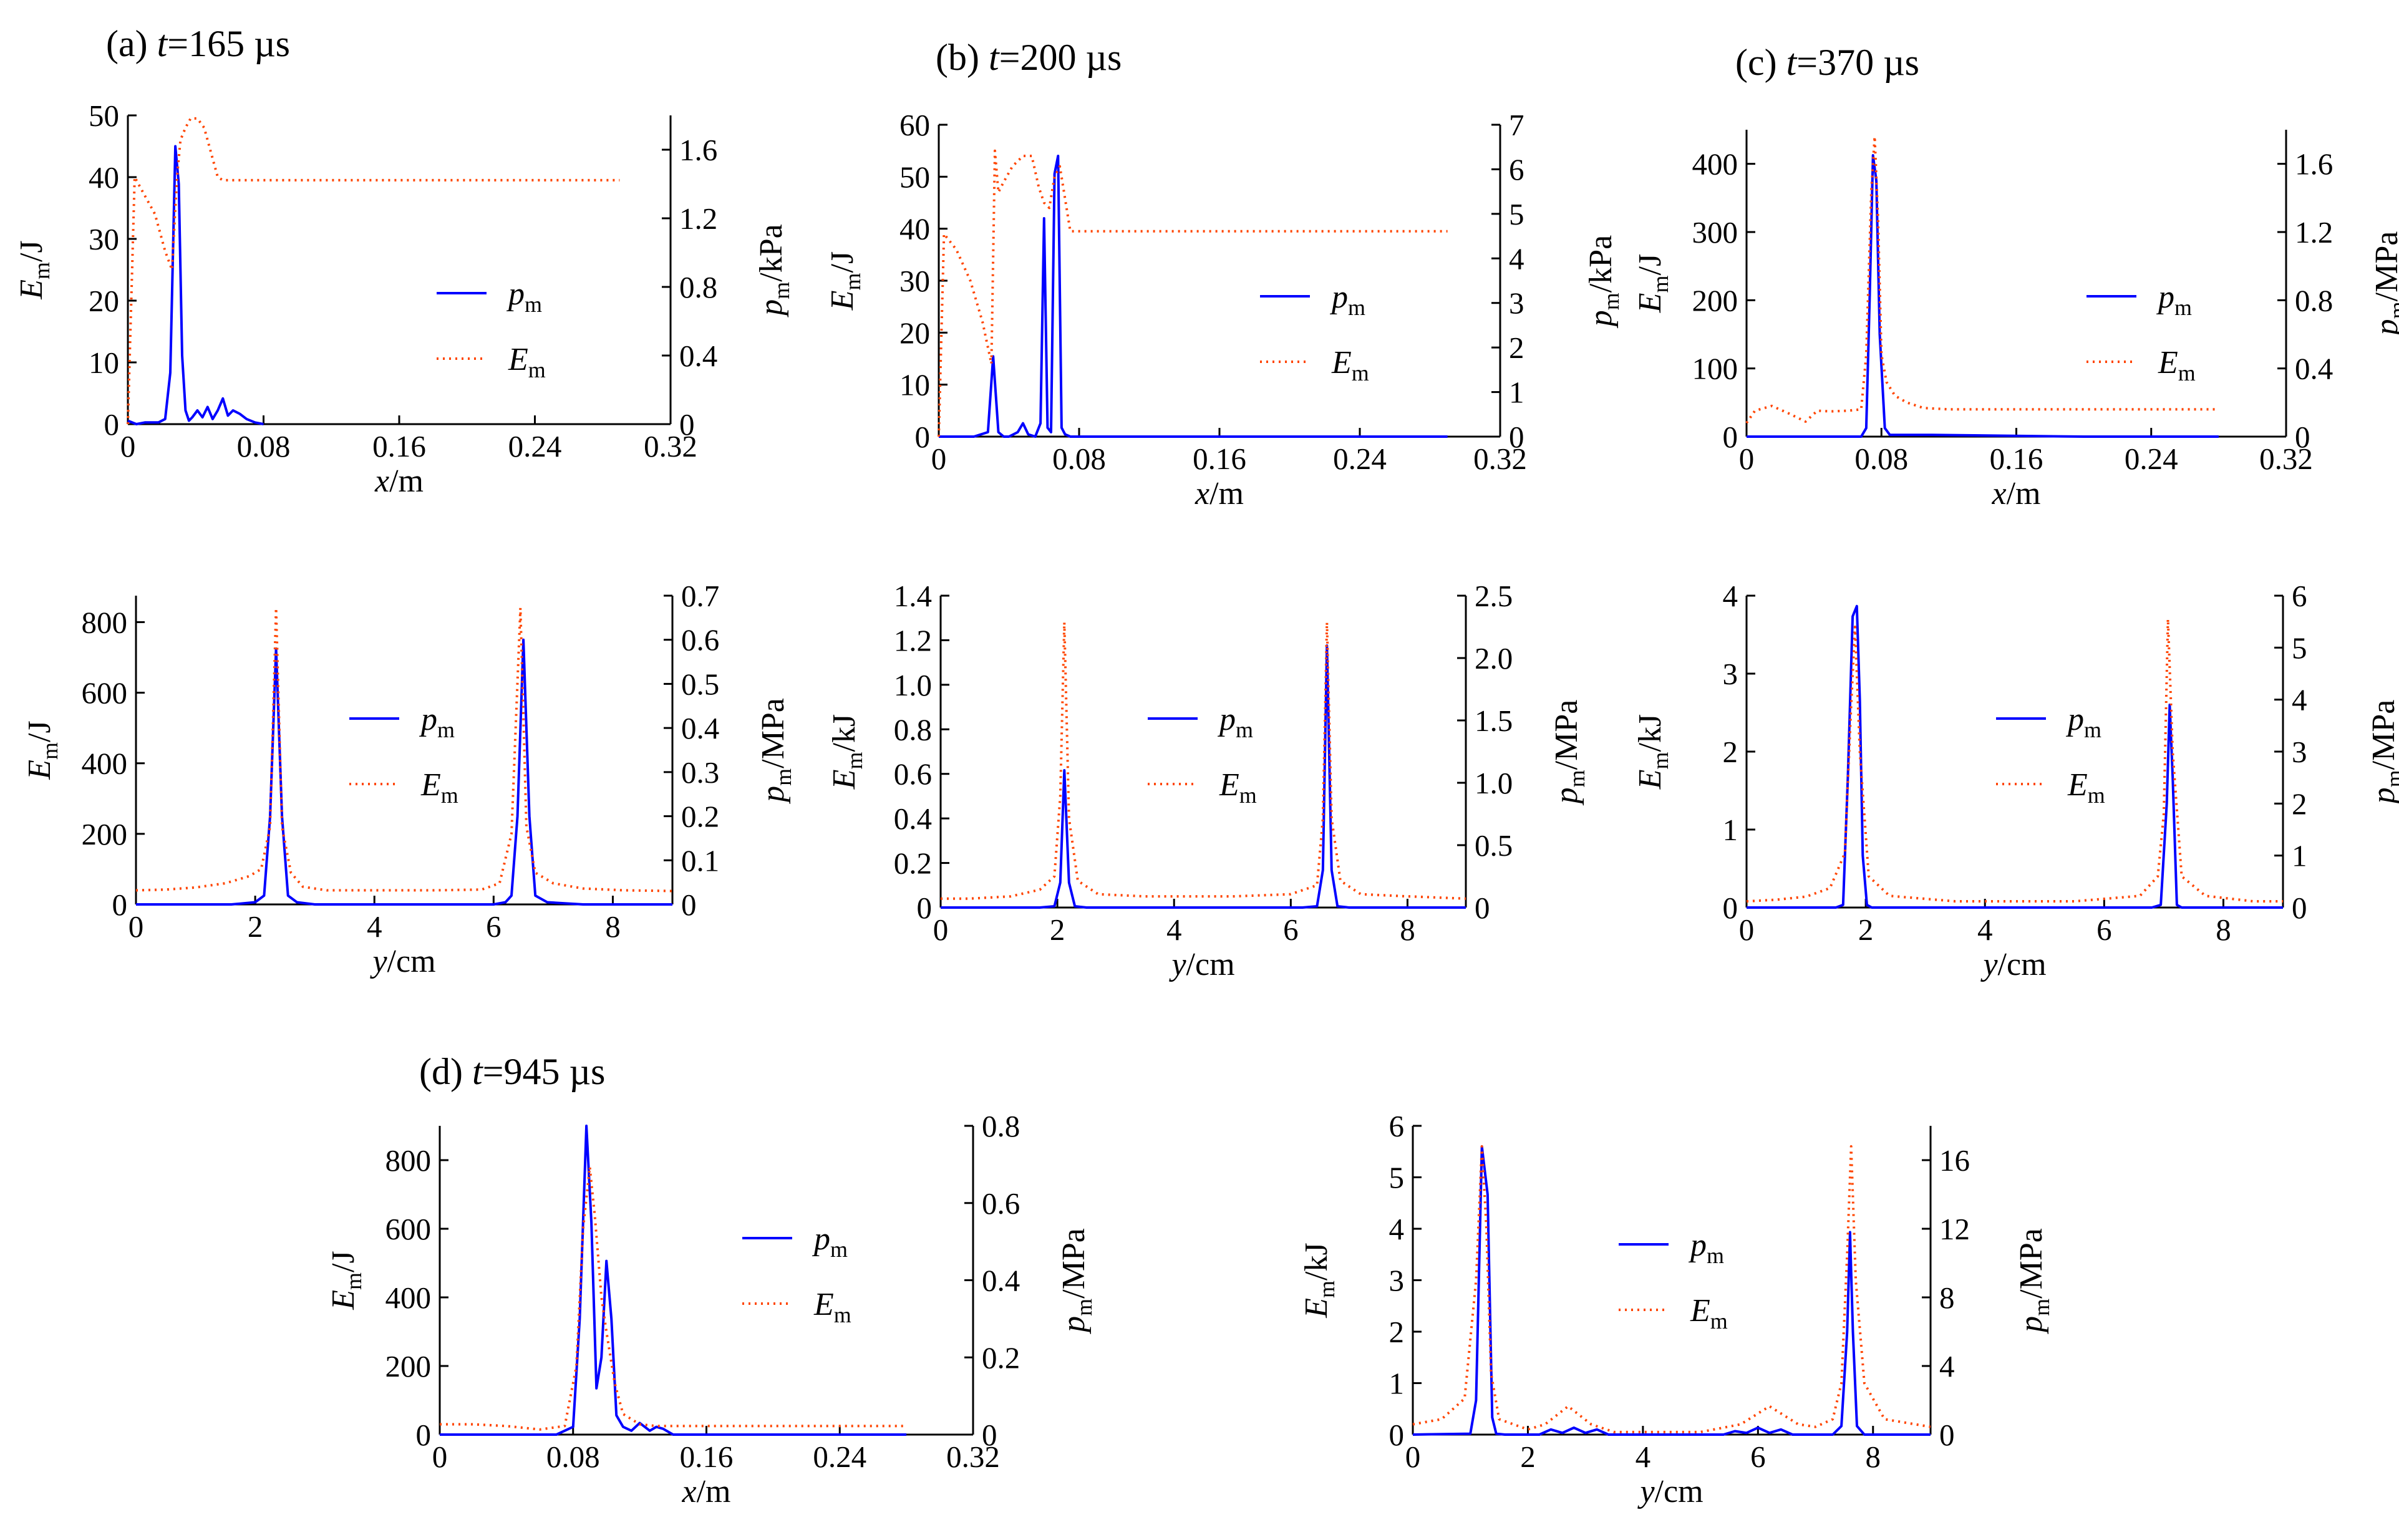 The width and height of the screenshot is (2399, 1540). Describe the element at coordinates (1955, 1160) in the screenshot. I see `y-right-tick-label: 16` at that location.